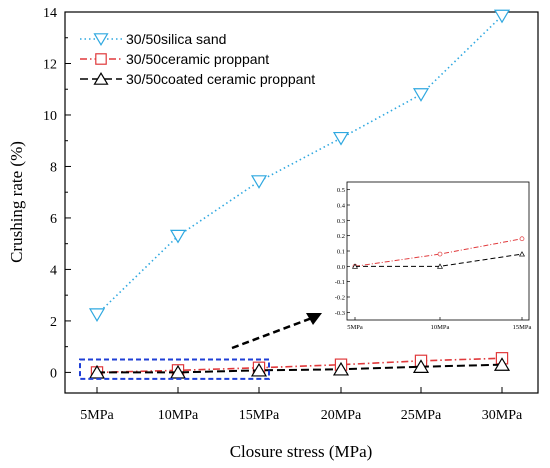 The image size is (550, 468). Describe the element at coordinates (53, 167) in the screenshot. I see `y-tick-label: 8` at that location.